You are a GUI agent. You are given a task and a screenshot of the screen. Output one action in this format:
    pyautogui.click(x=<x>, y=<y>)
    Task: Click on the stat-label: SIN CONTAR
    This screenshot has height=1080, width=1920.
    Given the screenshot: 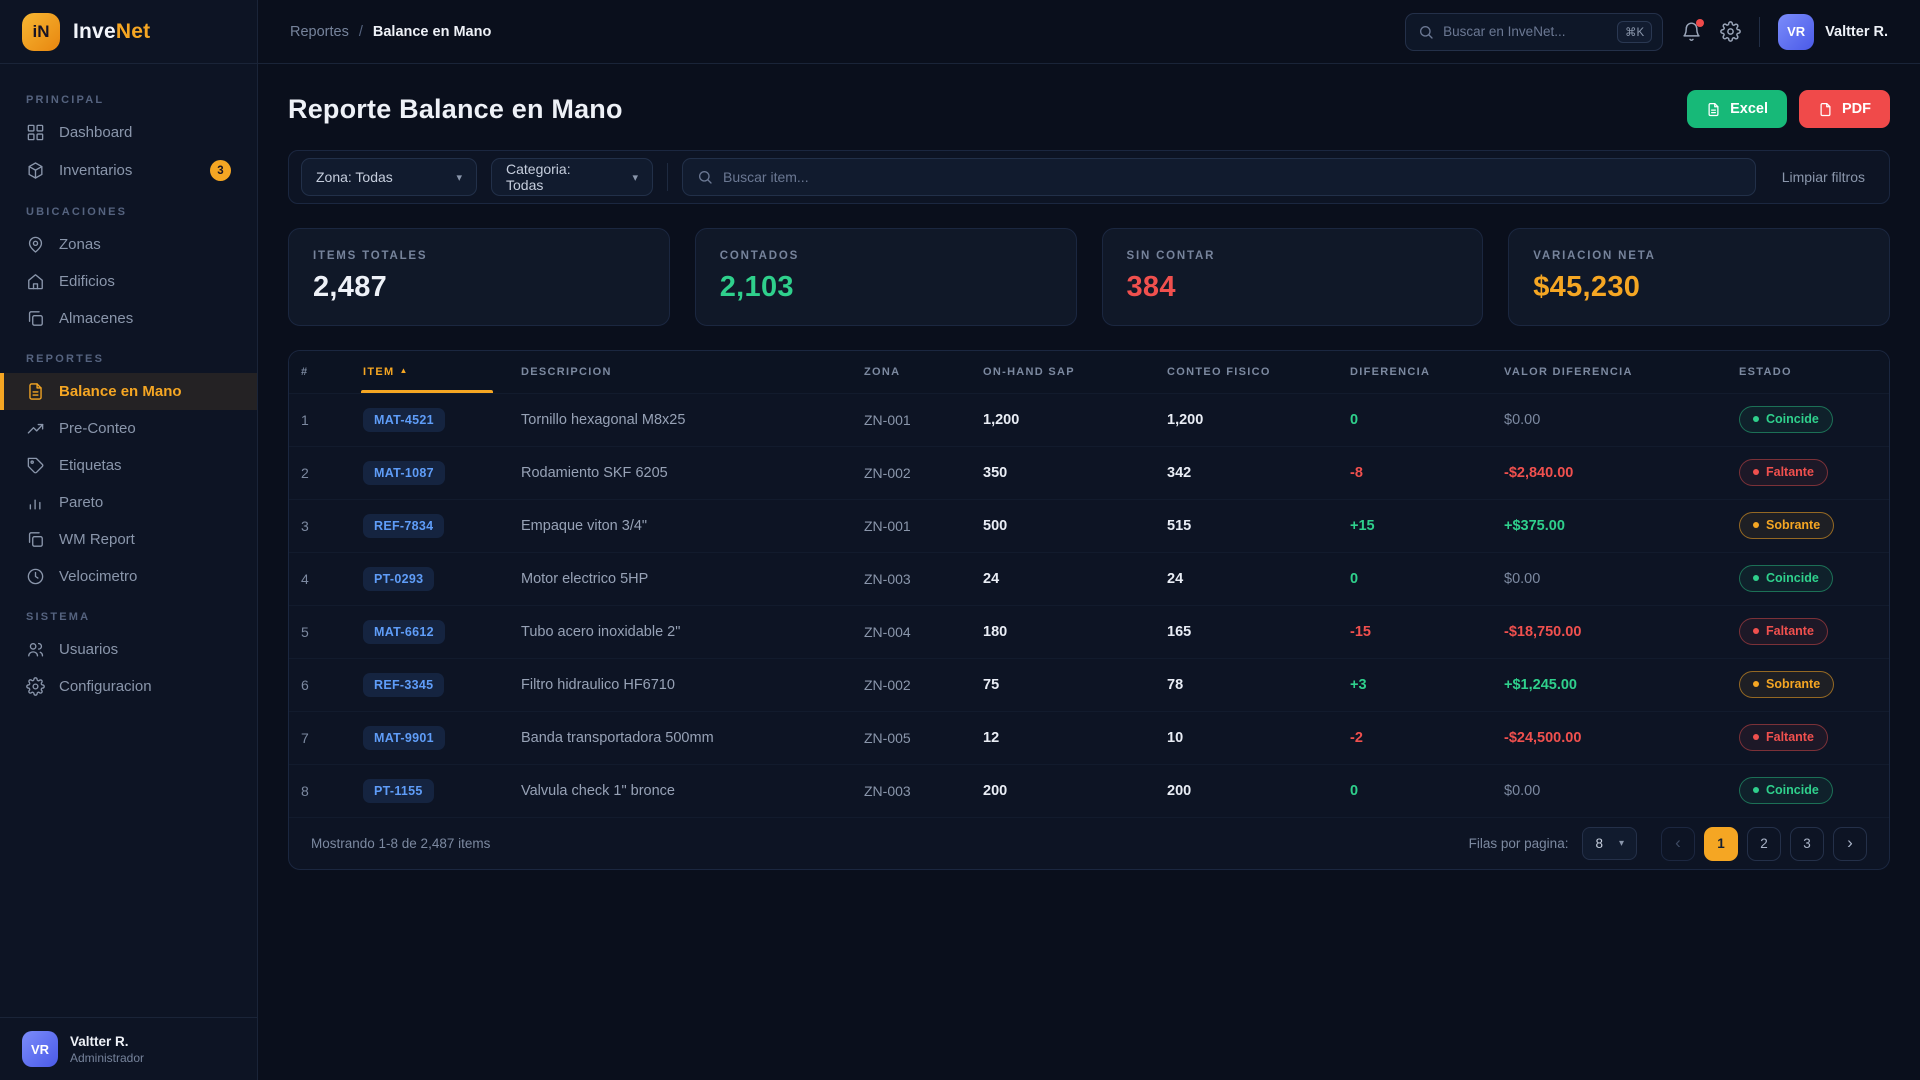 What is the action you would take?
    pyautogui.click(x=1171, y=256)
    